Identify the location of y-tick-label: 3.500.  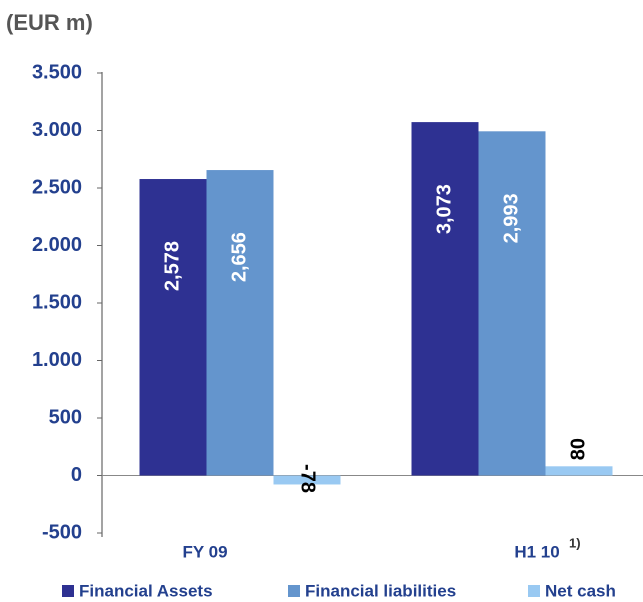
(57, 72).